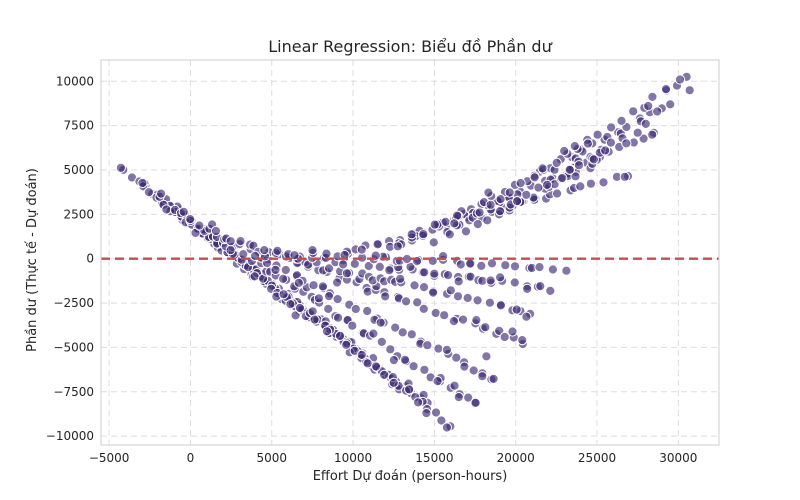 This screenshot has width=800, height=500. What do you see at coordinates (78, 170) in the screenshot?
I see `y-tick-label: 5000` at bounding box center [78, 170].